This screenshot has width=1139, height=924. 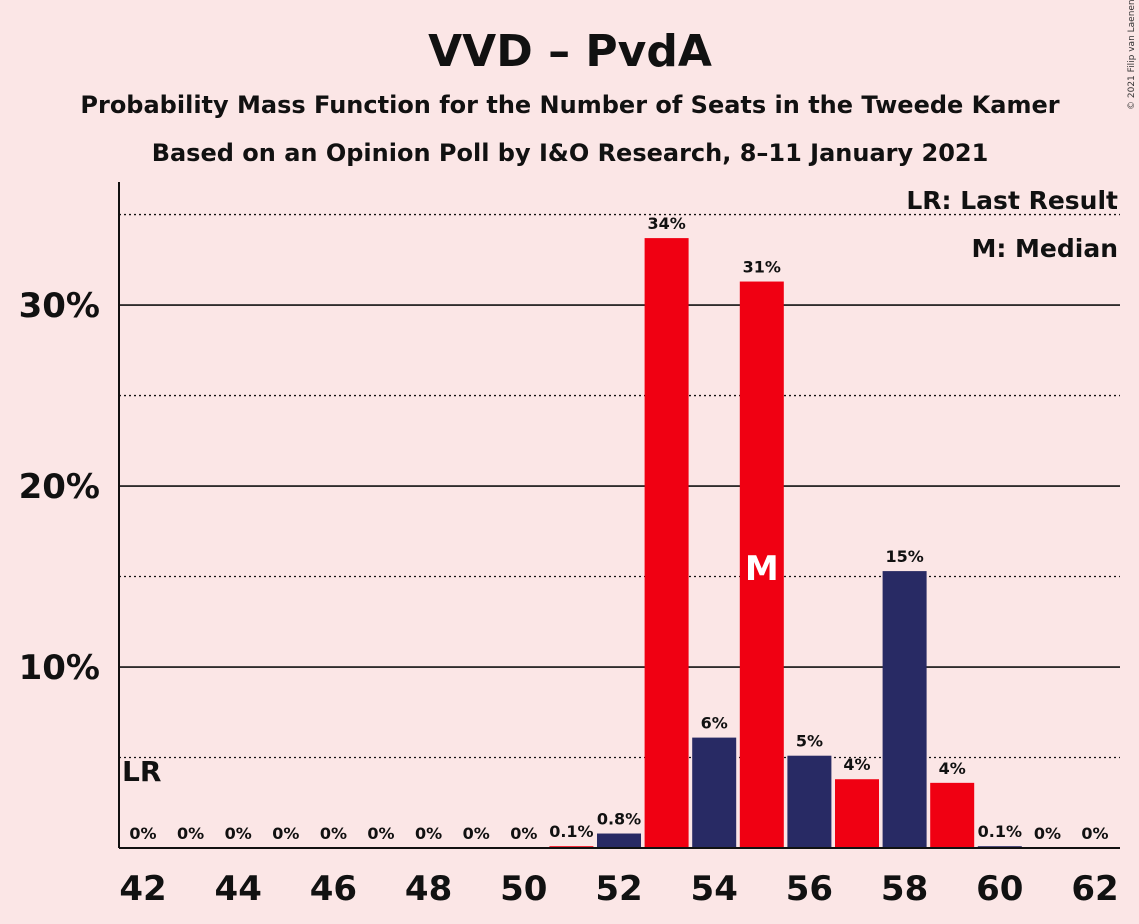 What do you see at coordinates (714, 889) in the screenshot?
I see `x-tick-label: 54` at bounding box center [714, 889].